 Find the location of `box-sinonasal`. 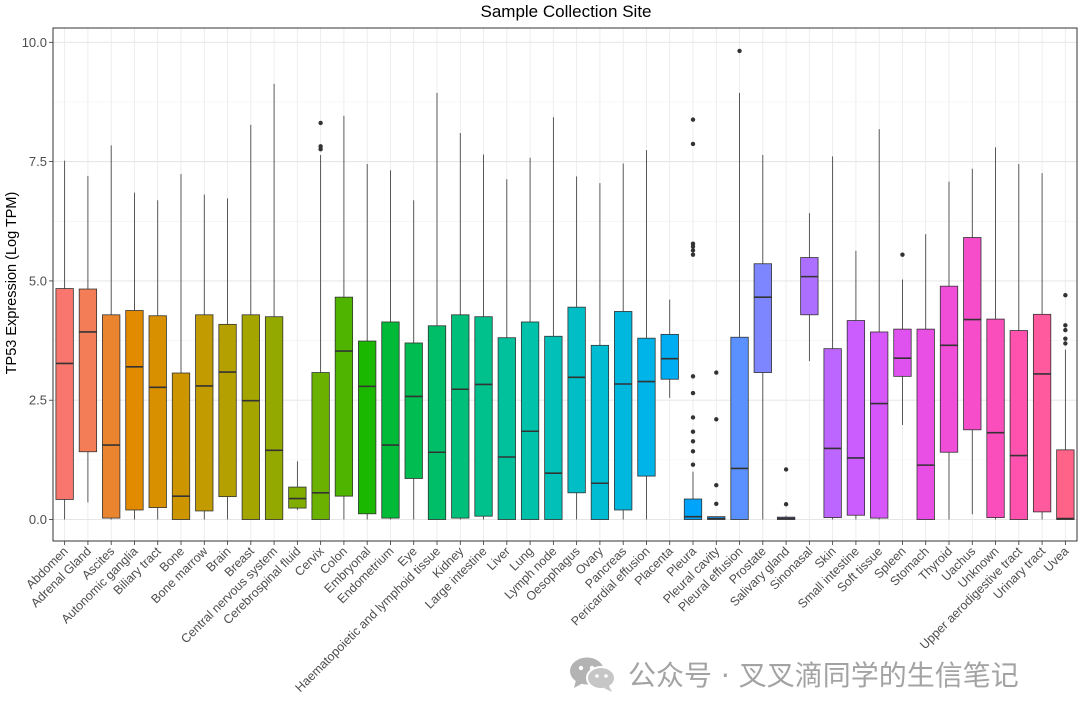

box-sinonasal is located at coordinates (809, 287).